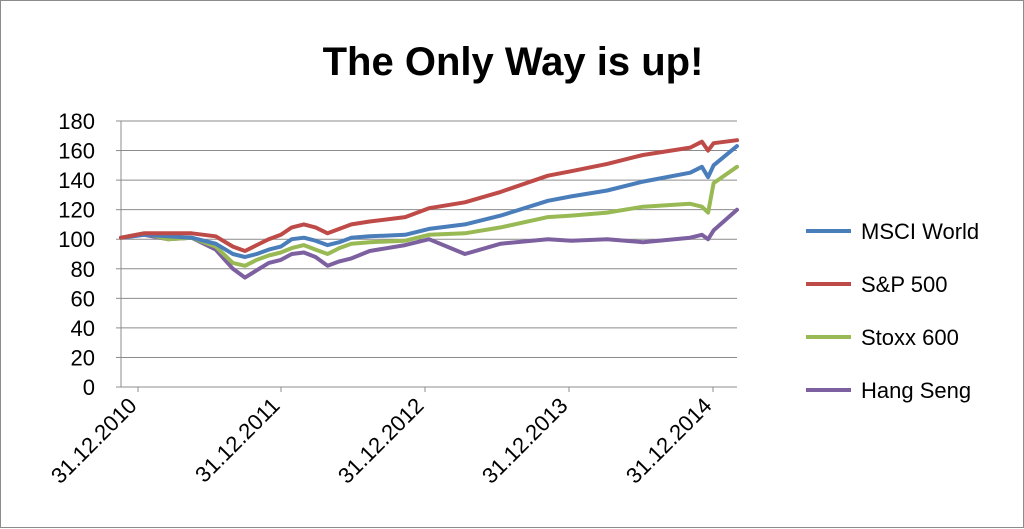  What do you see at coordinates (89, 387) in the screenshot?
I see `y-tick-label: 0` at bounding box center [89, 387].